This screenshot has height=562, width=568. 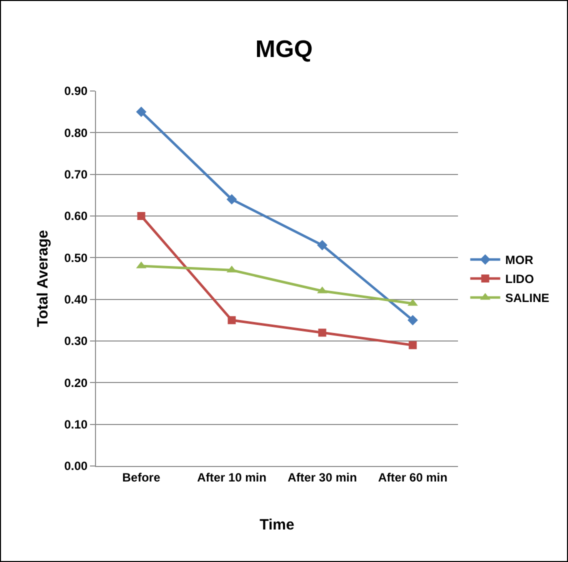 I want to click on y-tick-label: 0.60, so click(x=76, y=216).